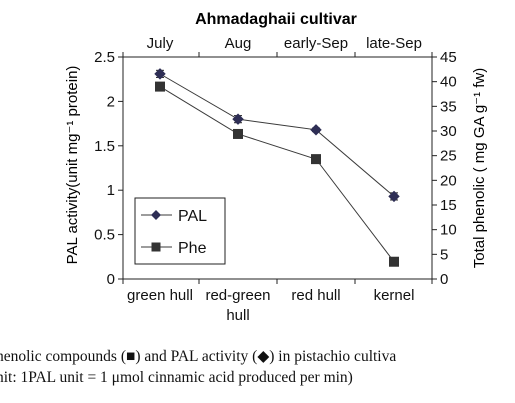 The image size is (515, 403). Describe the element at coordinates (444, 168) in the screenshot. I see `right-y-axis: 0 5 10 15 20 25 30 35 40 45` at that location.